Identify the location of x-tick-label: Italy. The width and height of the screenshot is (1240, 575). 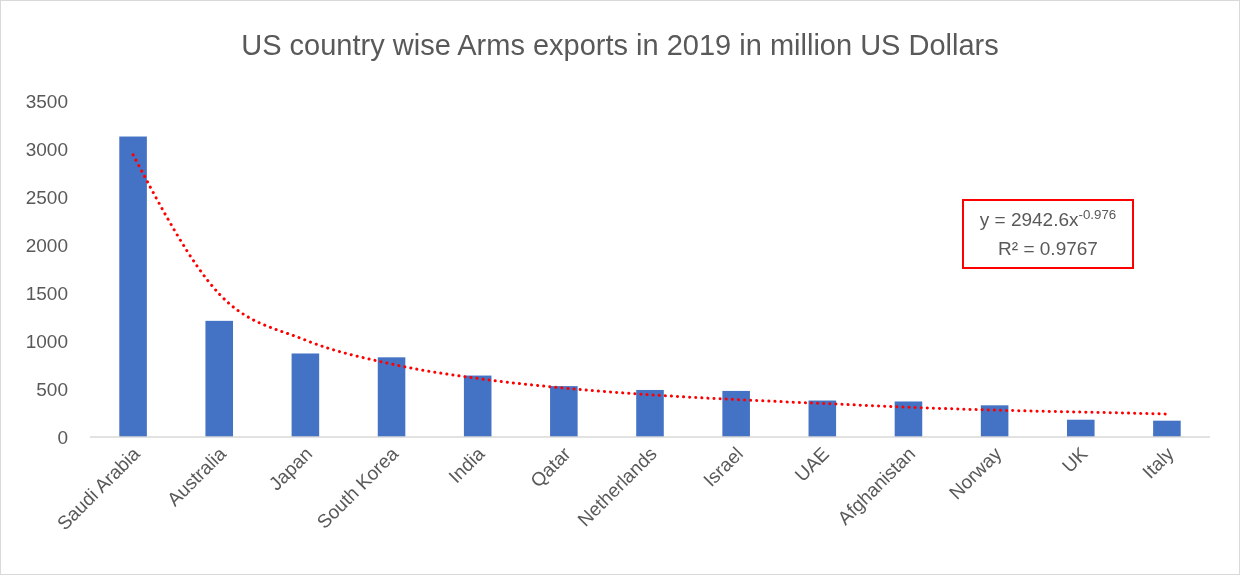
(1158, 462).